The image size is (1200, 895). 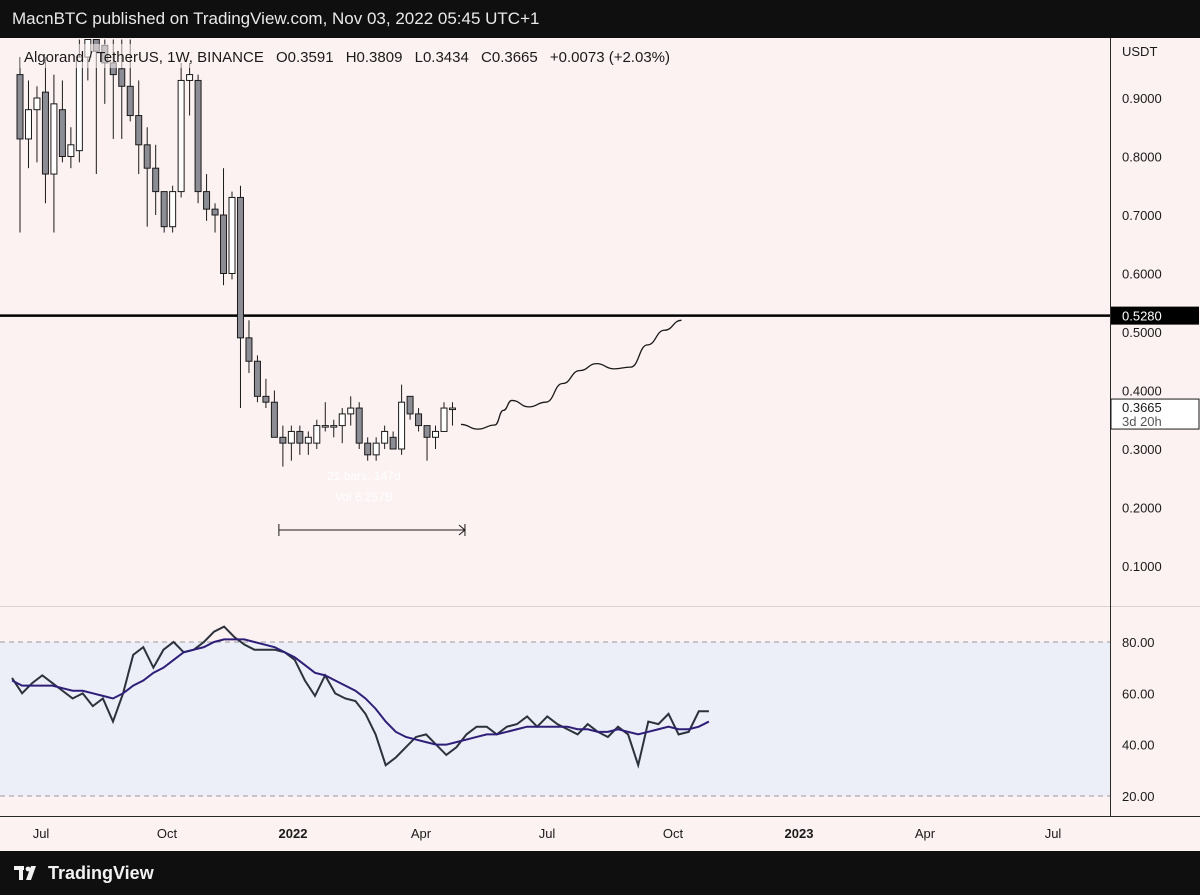 I want to click on price-tick-label: 0.3000, so click(x=1142, y=449).